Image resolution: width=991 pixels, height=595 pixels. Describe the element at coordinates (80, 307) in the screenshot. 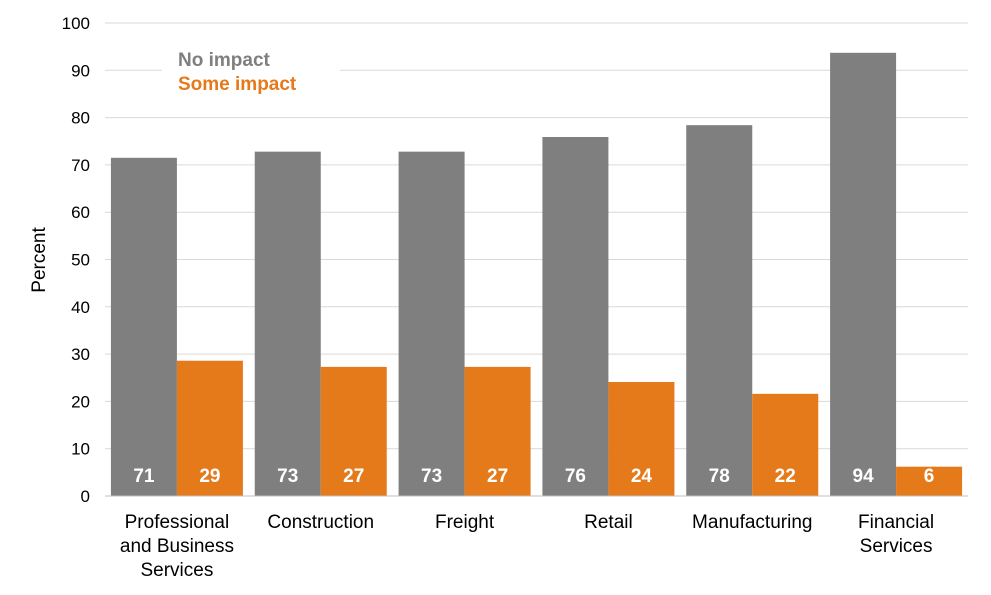

I see `y-tick-label: 40` at that location.